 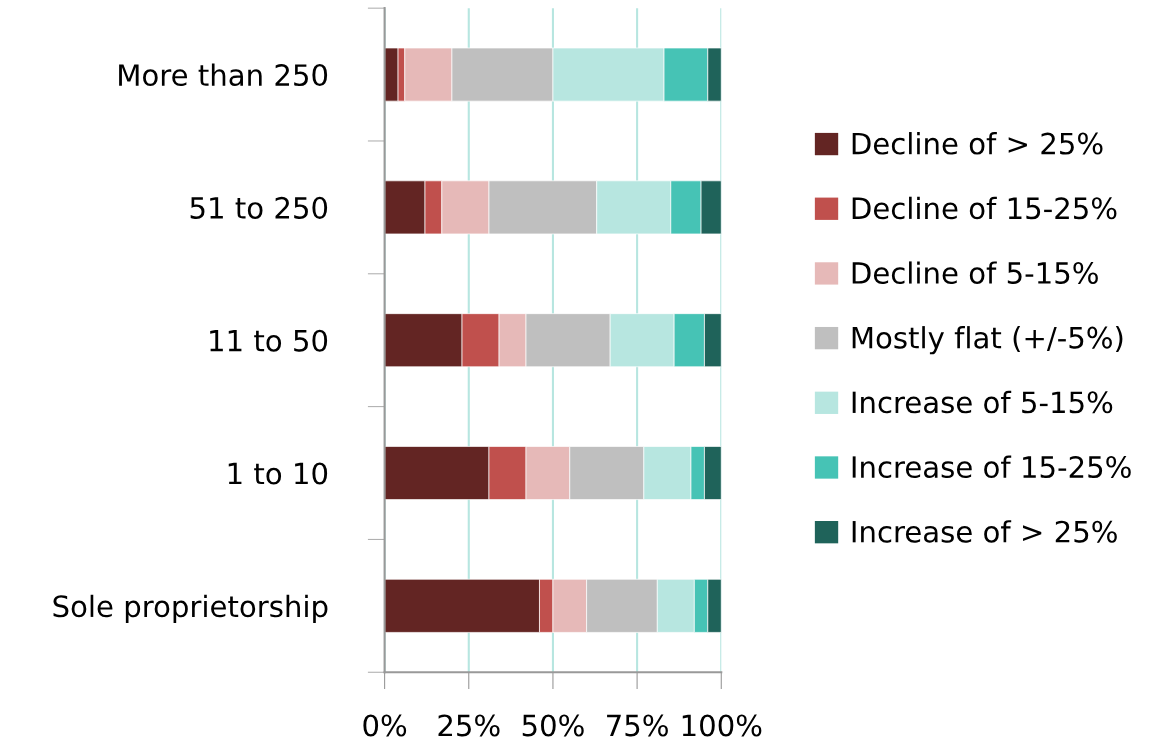 I want to click on y-tick-label: 51 to 250, so click(x=259, y=207).